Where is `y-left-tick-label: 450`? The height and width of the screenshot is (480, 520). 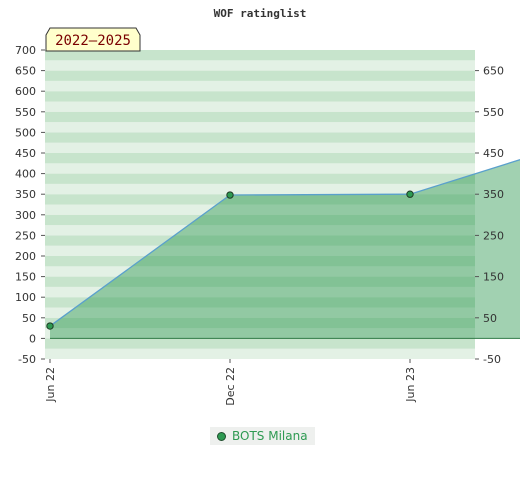 y-left-tick-label: 450 is located at coordinates (25, 153).